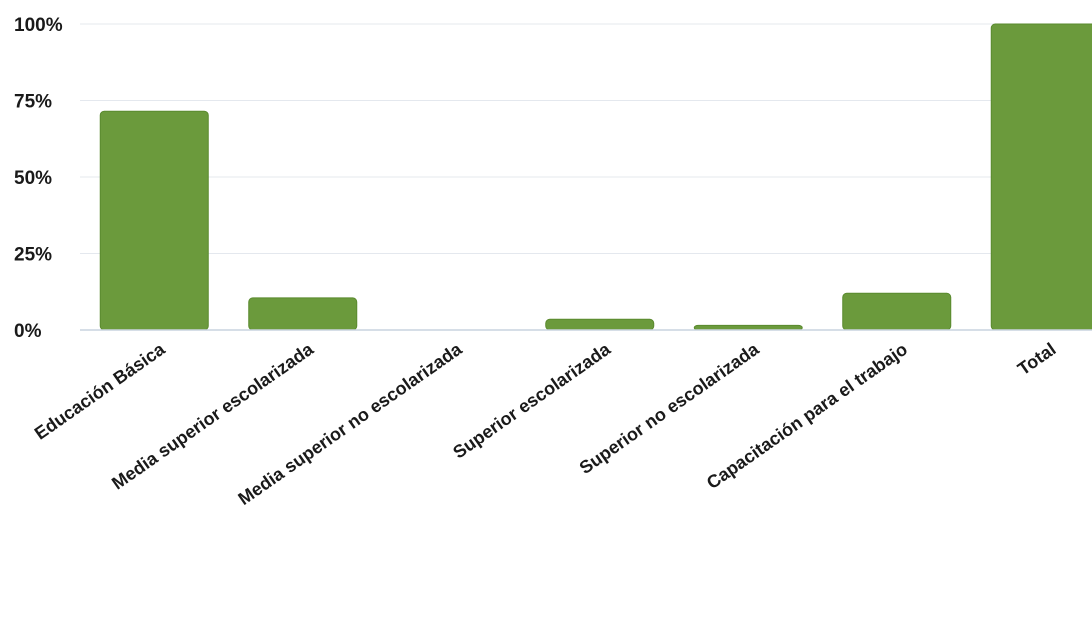 The height and width of the screenshot is (619, 1092). I want to click on x-tick-label: Superior escolarizada, so click(532, 400).